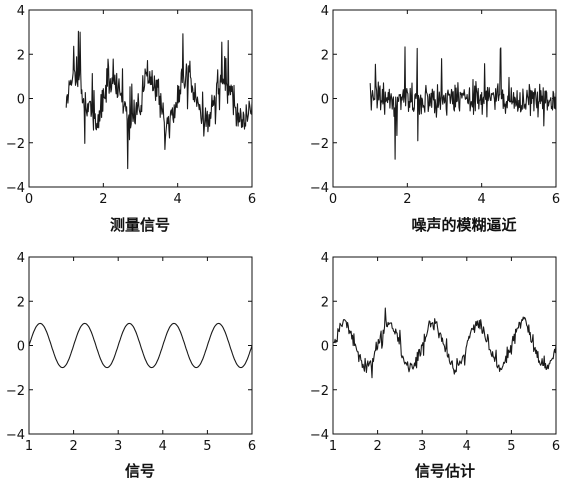 The width and height of the screenshot is (566, 483). What do you see at coordinates (445, 471) in the screenshot?
I see `panel-title: 信号估计` at bounding box center [445, 471].